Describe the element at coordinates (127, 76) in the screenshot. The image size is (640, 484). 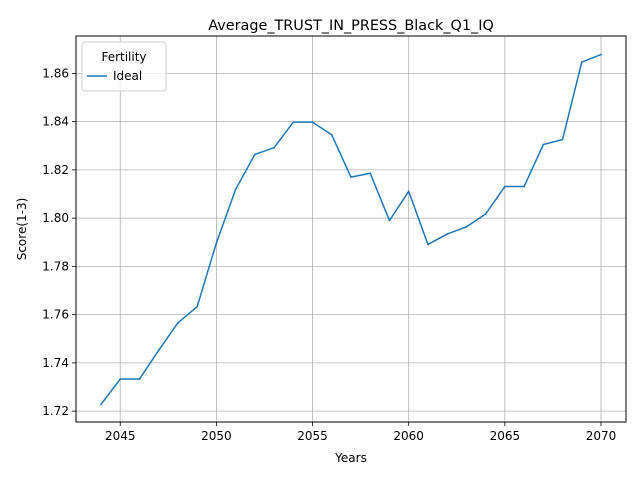
I see `legend-entry-label: Ideal` at that location.